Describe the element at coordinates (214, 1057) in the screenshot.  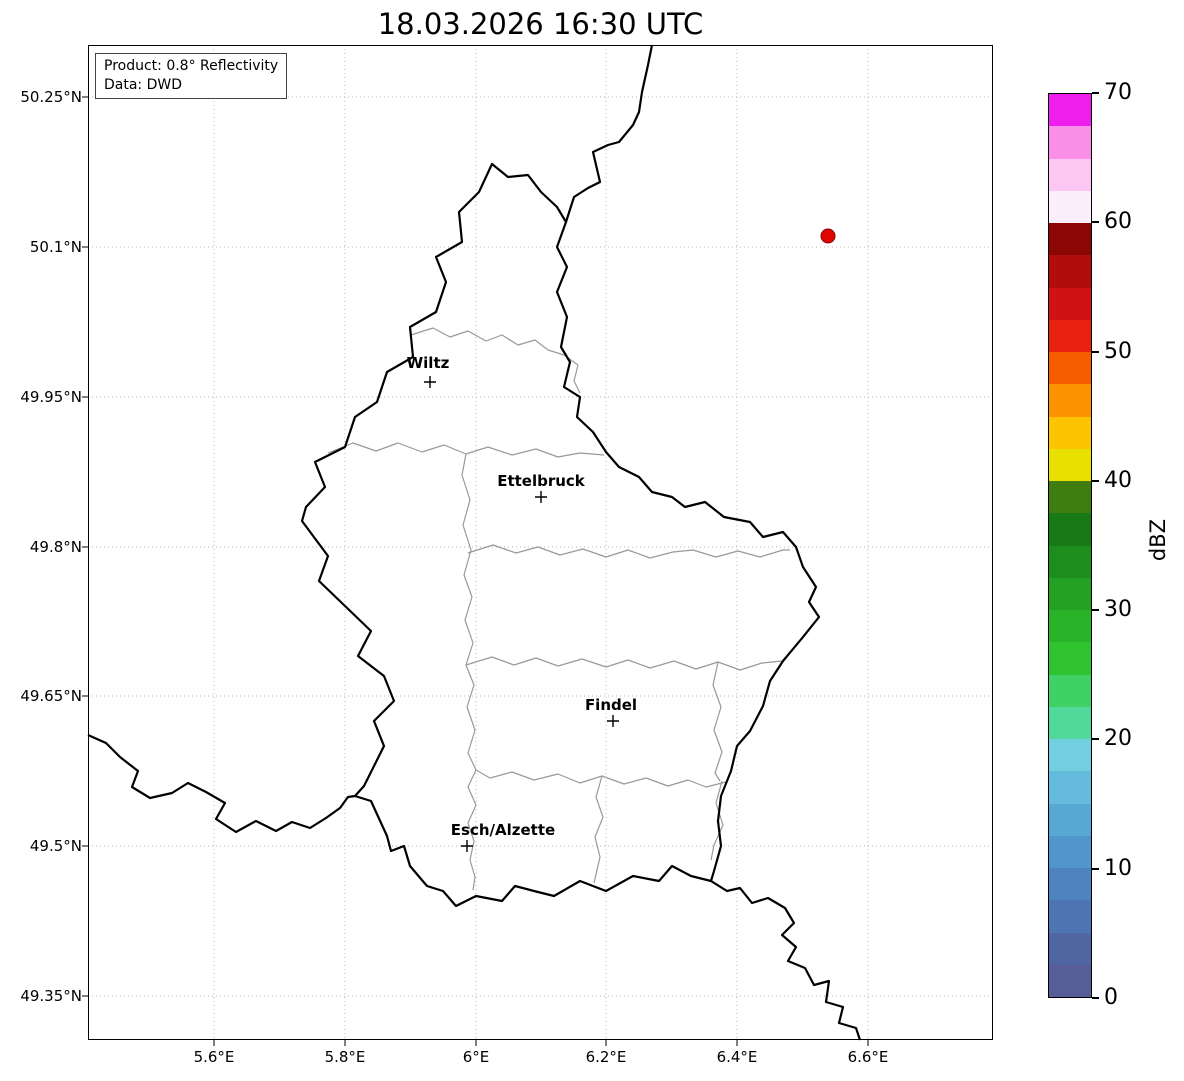
I see `x-axis-tick-label: 5.6°E` at that location.